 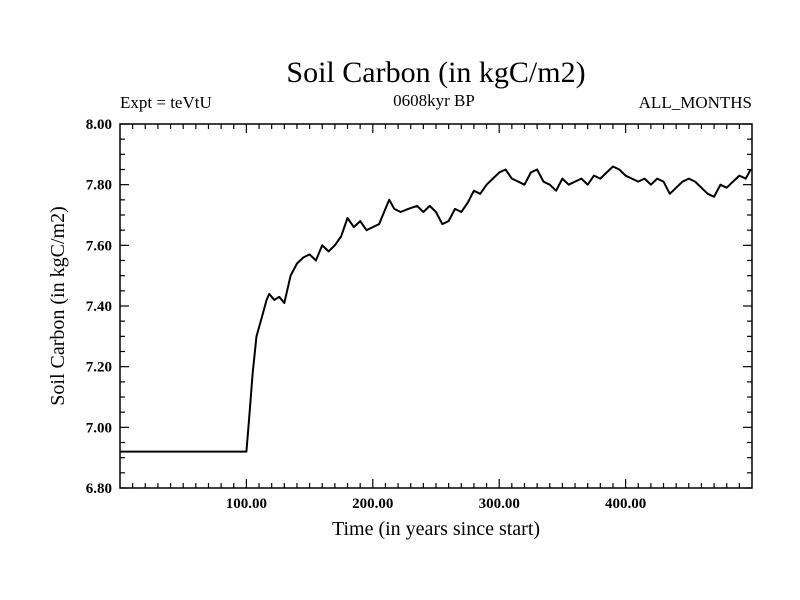 What do you see at coordinates (434, 100) in the screenshot?
I see `period-label: 0608kyr BP` at bounding box center [434, 100].